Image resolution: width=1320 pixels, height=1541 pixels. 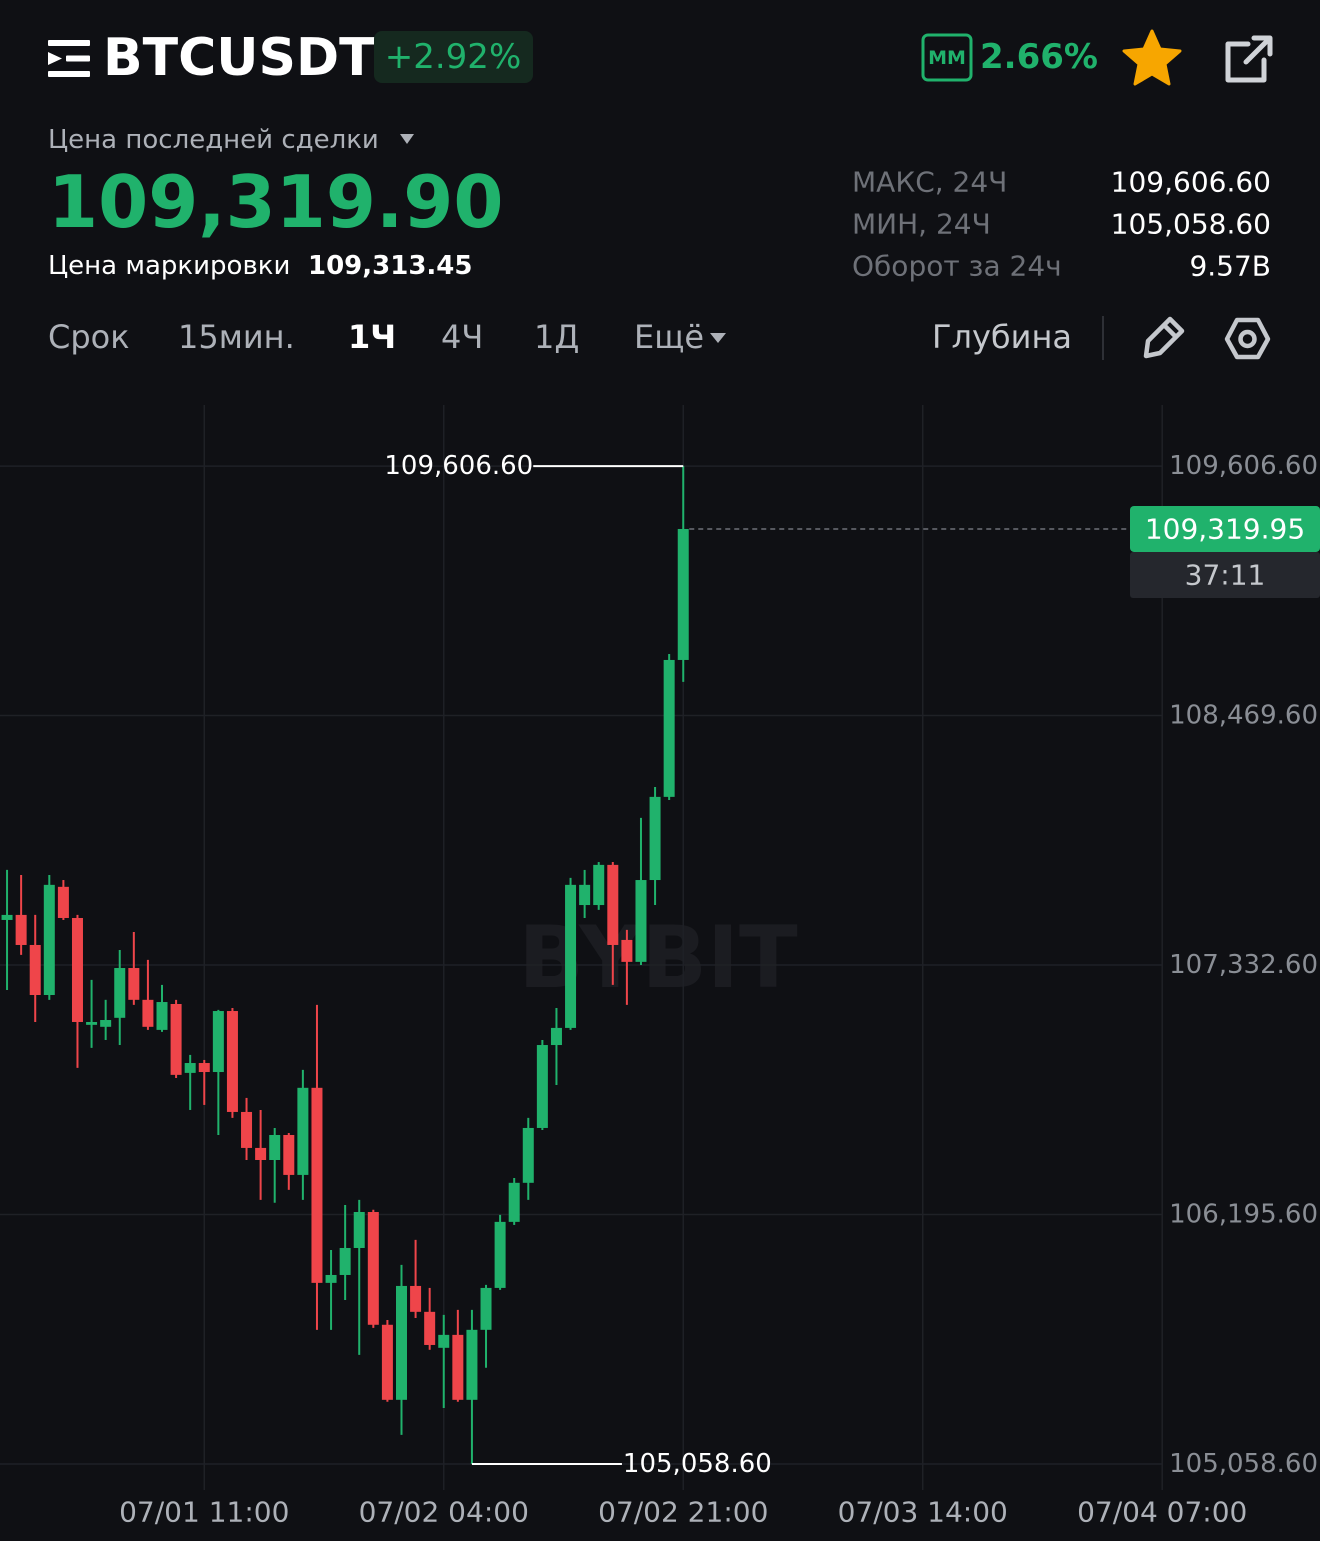 I want to click on x-tick-label: 07/02 04:00, so click(x=444, y=1512).